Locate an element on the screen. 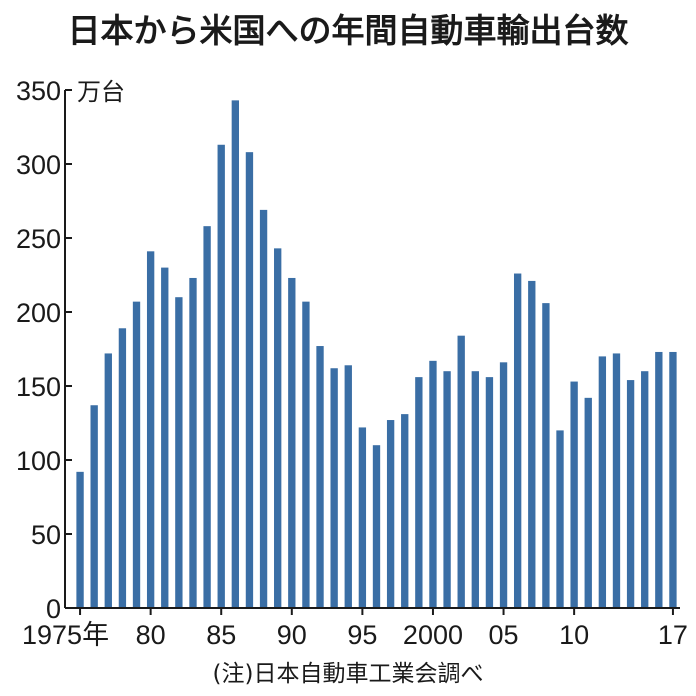 The height and width of the screenshot is (696, 696). bar-1982 is located at coordinates (179, 452).